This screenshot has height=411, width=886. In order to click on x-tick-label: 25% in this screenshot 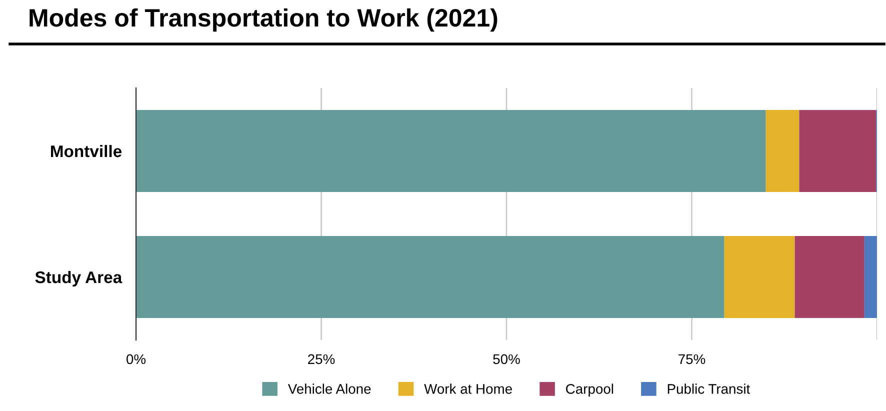, I will do `click(321, 359)`.